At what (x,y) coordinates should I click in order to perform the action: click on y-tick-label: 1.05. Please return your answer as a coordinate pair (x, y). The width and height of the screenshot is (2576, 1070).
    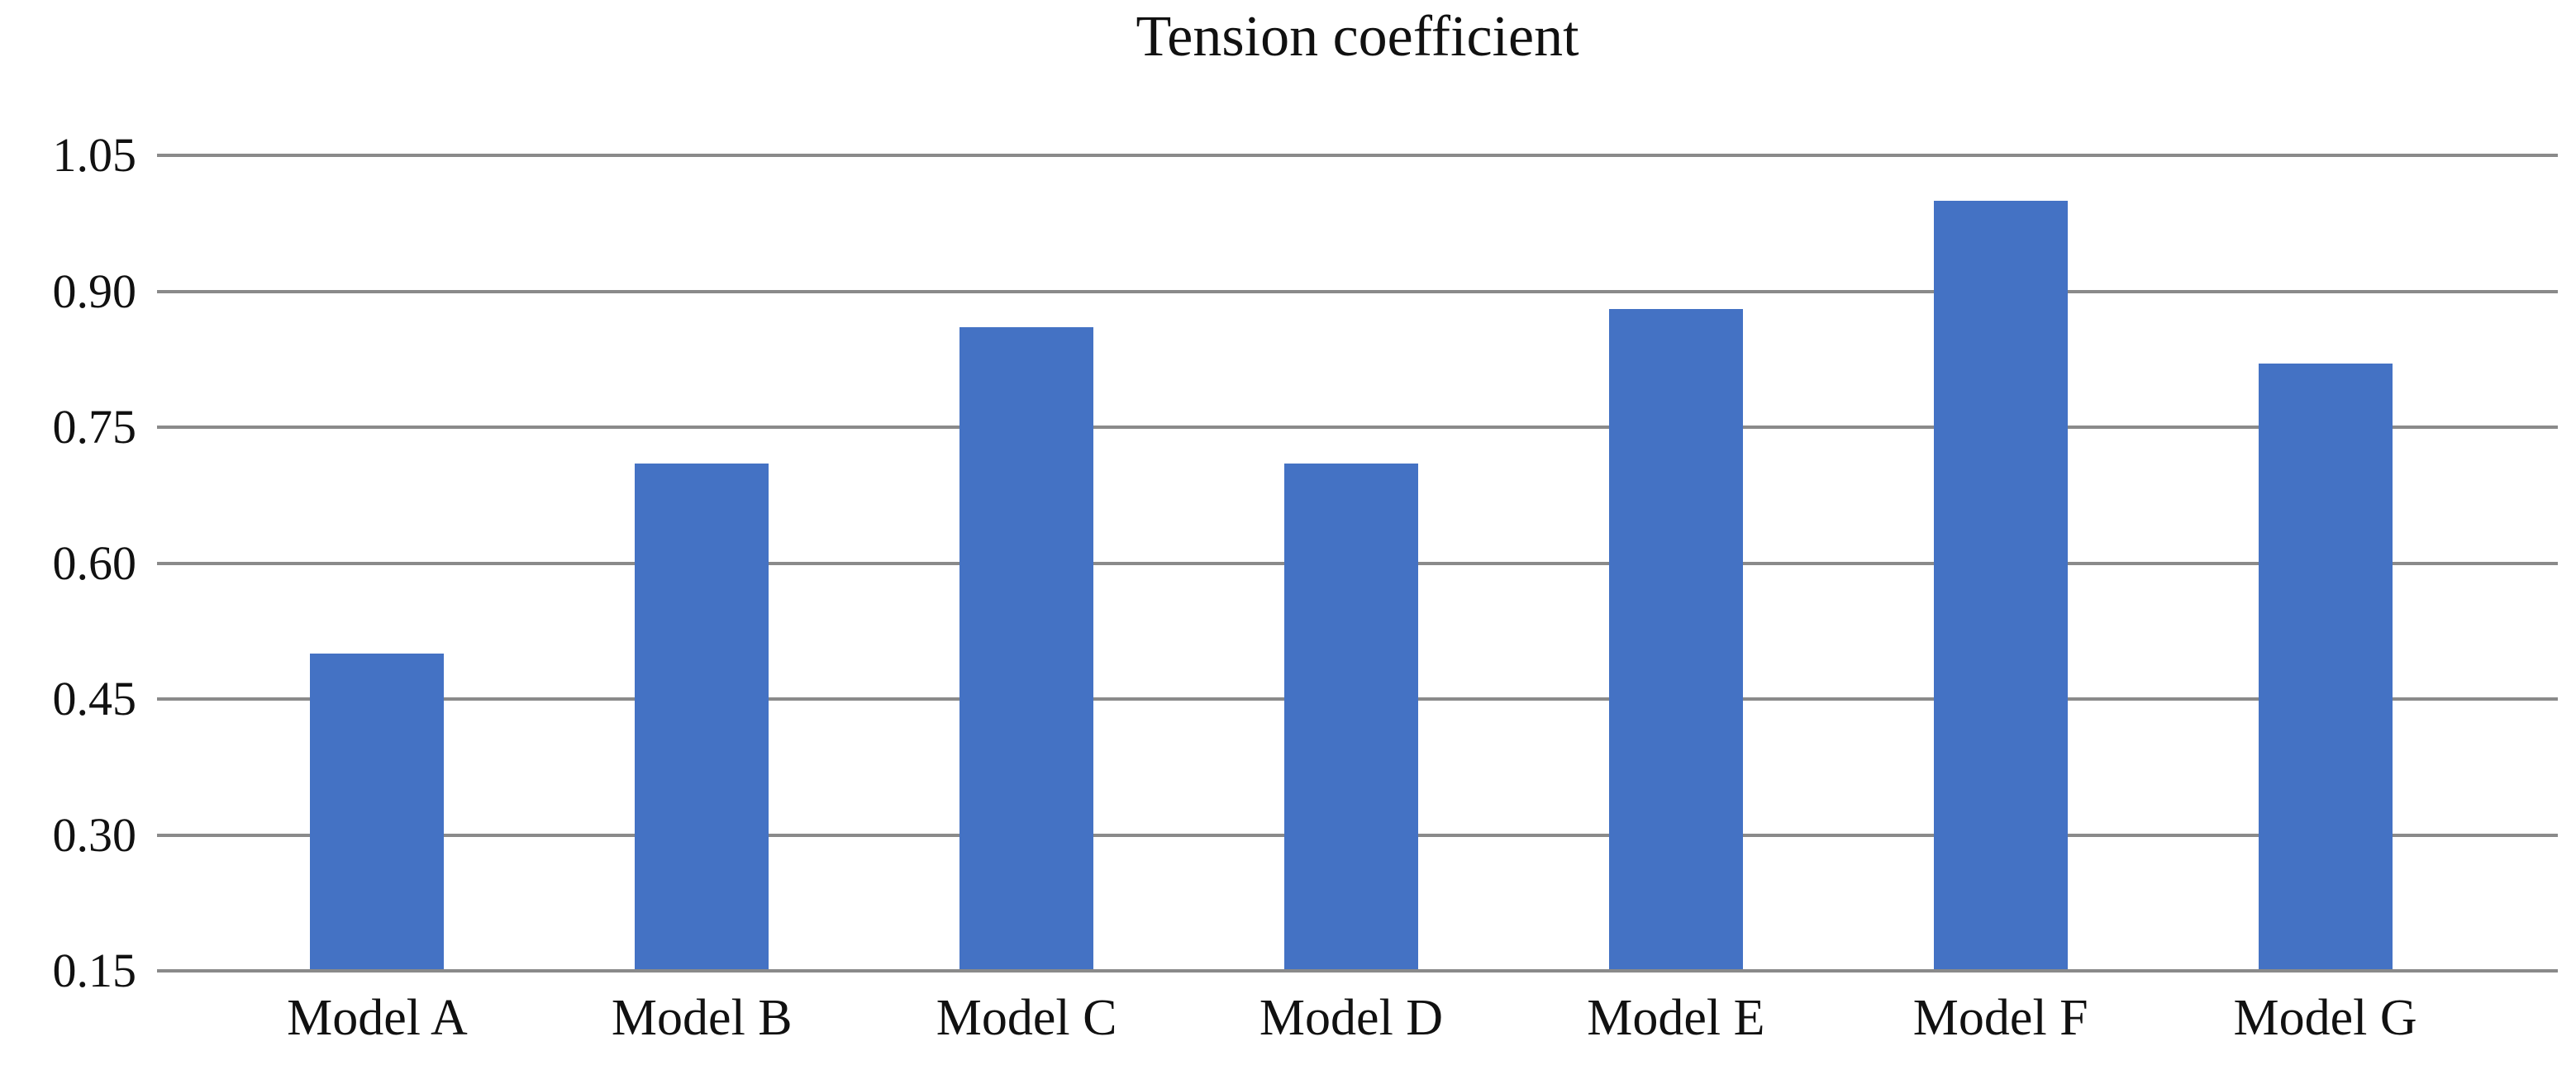
    Looking at the image, I should click on (95, 155).